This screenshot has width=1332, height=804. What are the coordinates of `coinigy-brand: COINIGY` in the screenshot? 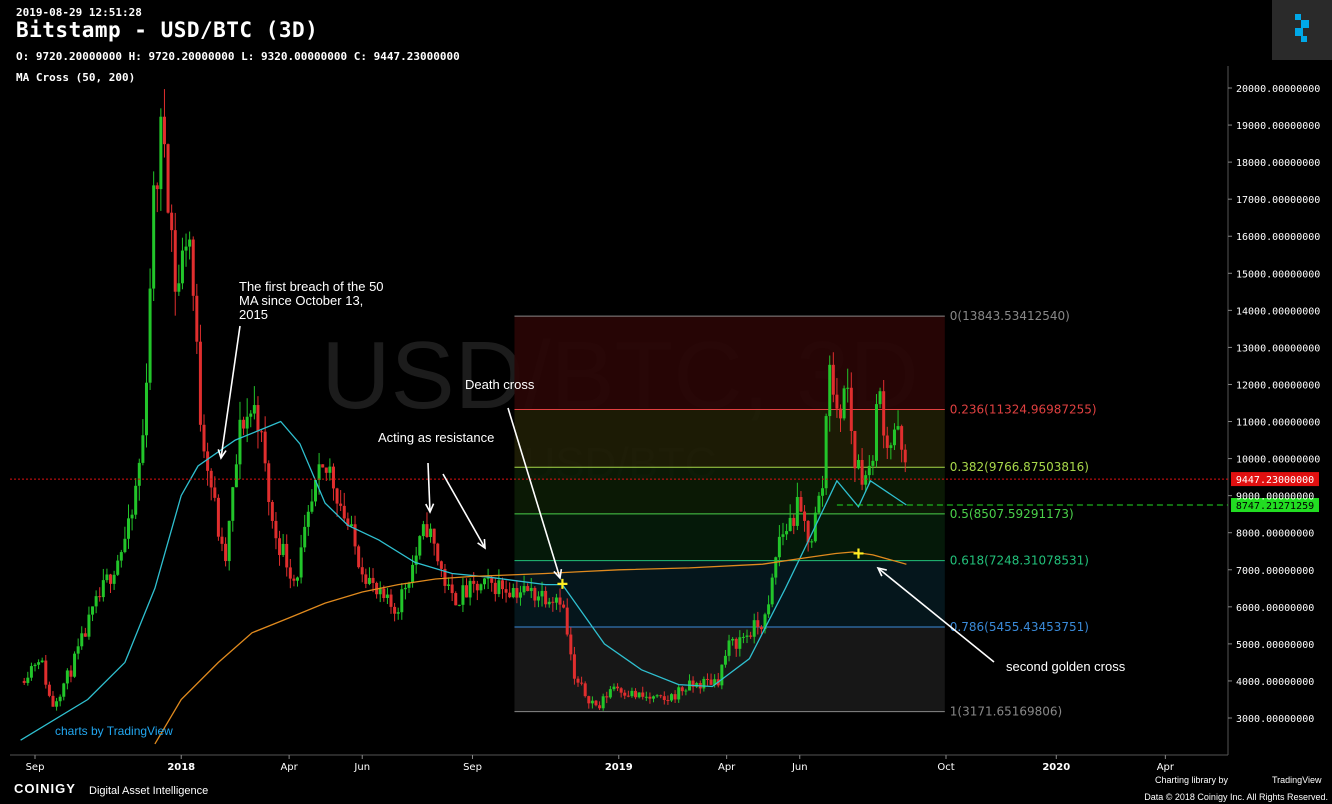 It's located at (45, 788).